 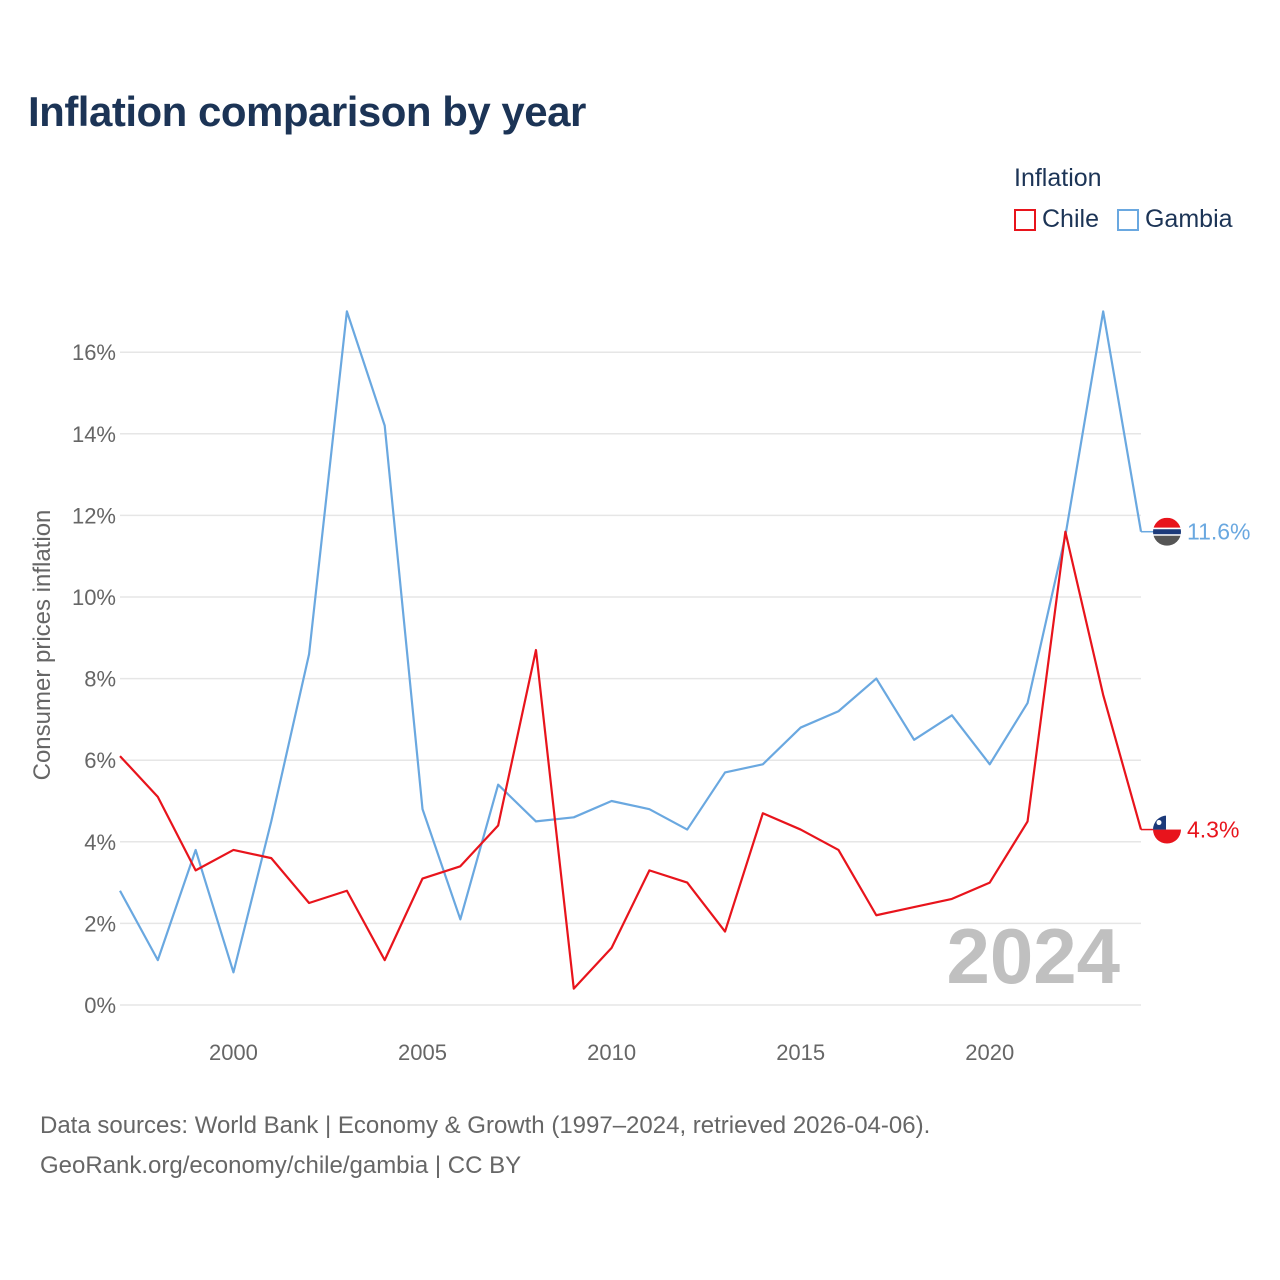 I want to click on y-tick-label: 16%, so click(x=94, y=352).